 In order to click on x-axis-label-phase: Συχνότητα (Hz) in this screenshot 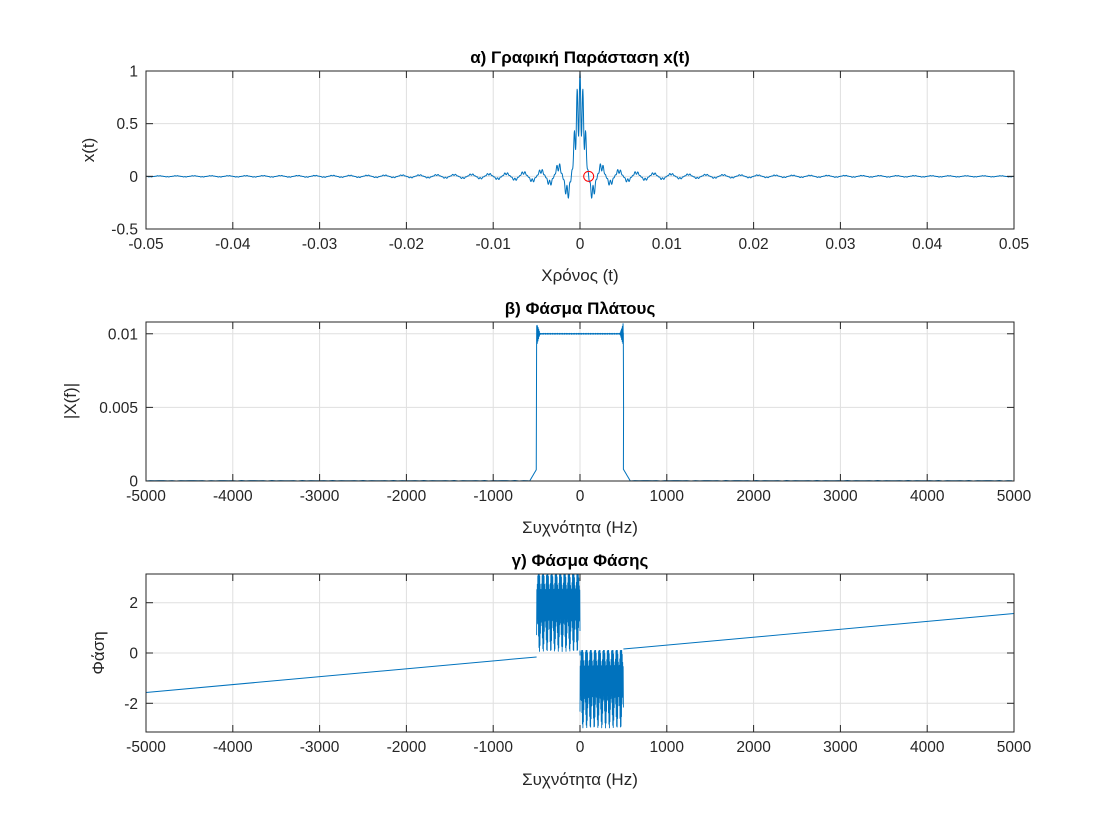, I will do `click(580, 779)`.